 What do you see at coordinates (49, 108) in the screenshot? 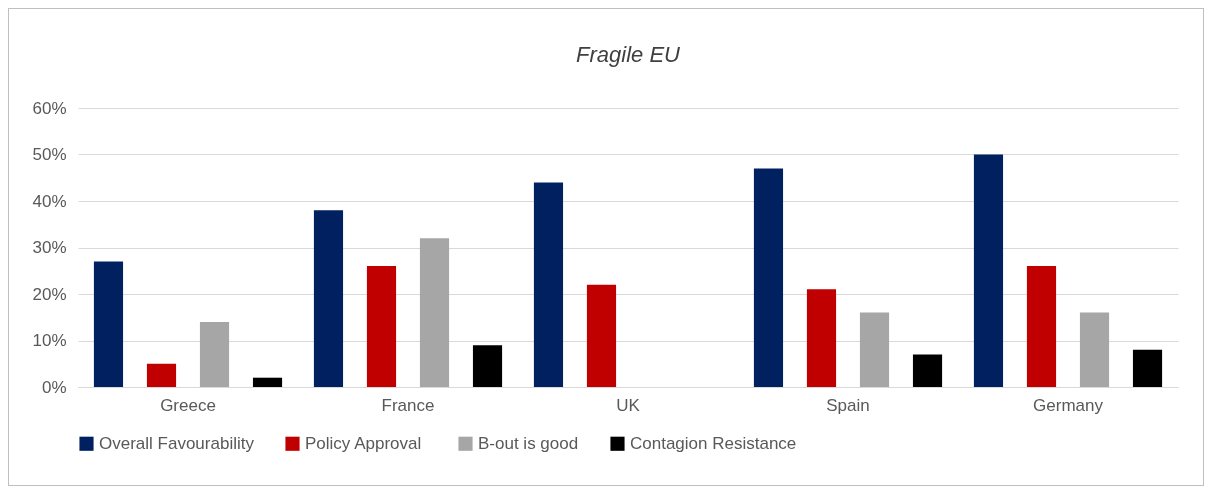
I see `y-tick-label: 60%` at bounding box center [49, 108].